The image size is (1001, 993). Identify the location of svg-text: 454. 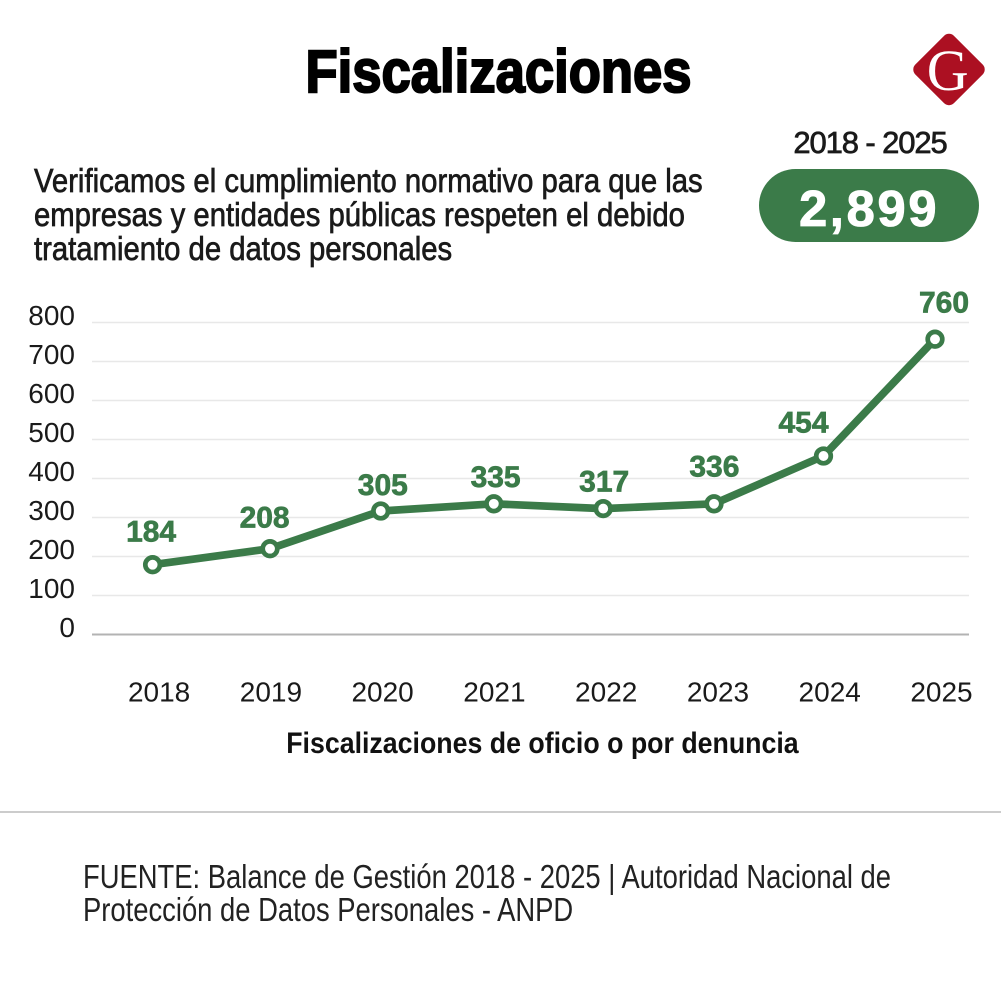
(803, 422).